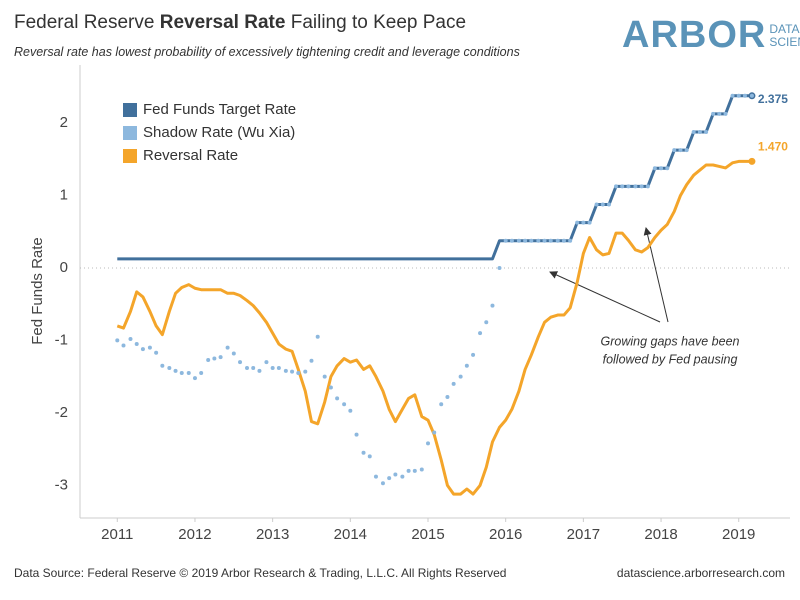 The width and height of the screenshot is (800, 600). I want to click on y-tick-label: 2, so click(64, 122).